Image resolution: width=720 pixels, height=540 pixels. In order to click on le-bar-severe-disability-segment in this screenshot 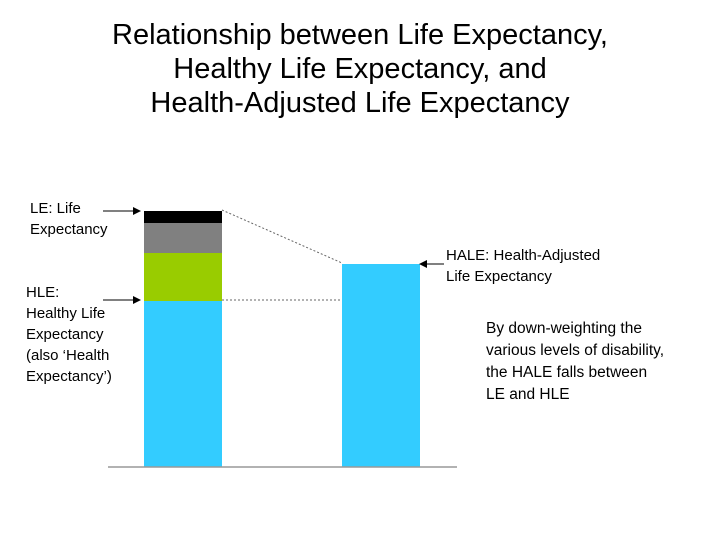, I will do `click(183, 217)`.